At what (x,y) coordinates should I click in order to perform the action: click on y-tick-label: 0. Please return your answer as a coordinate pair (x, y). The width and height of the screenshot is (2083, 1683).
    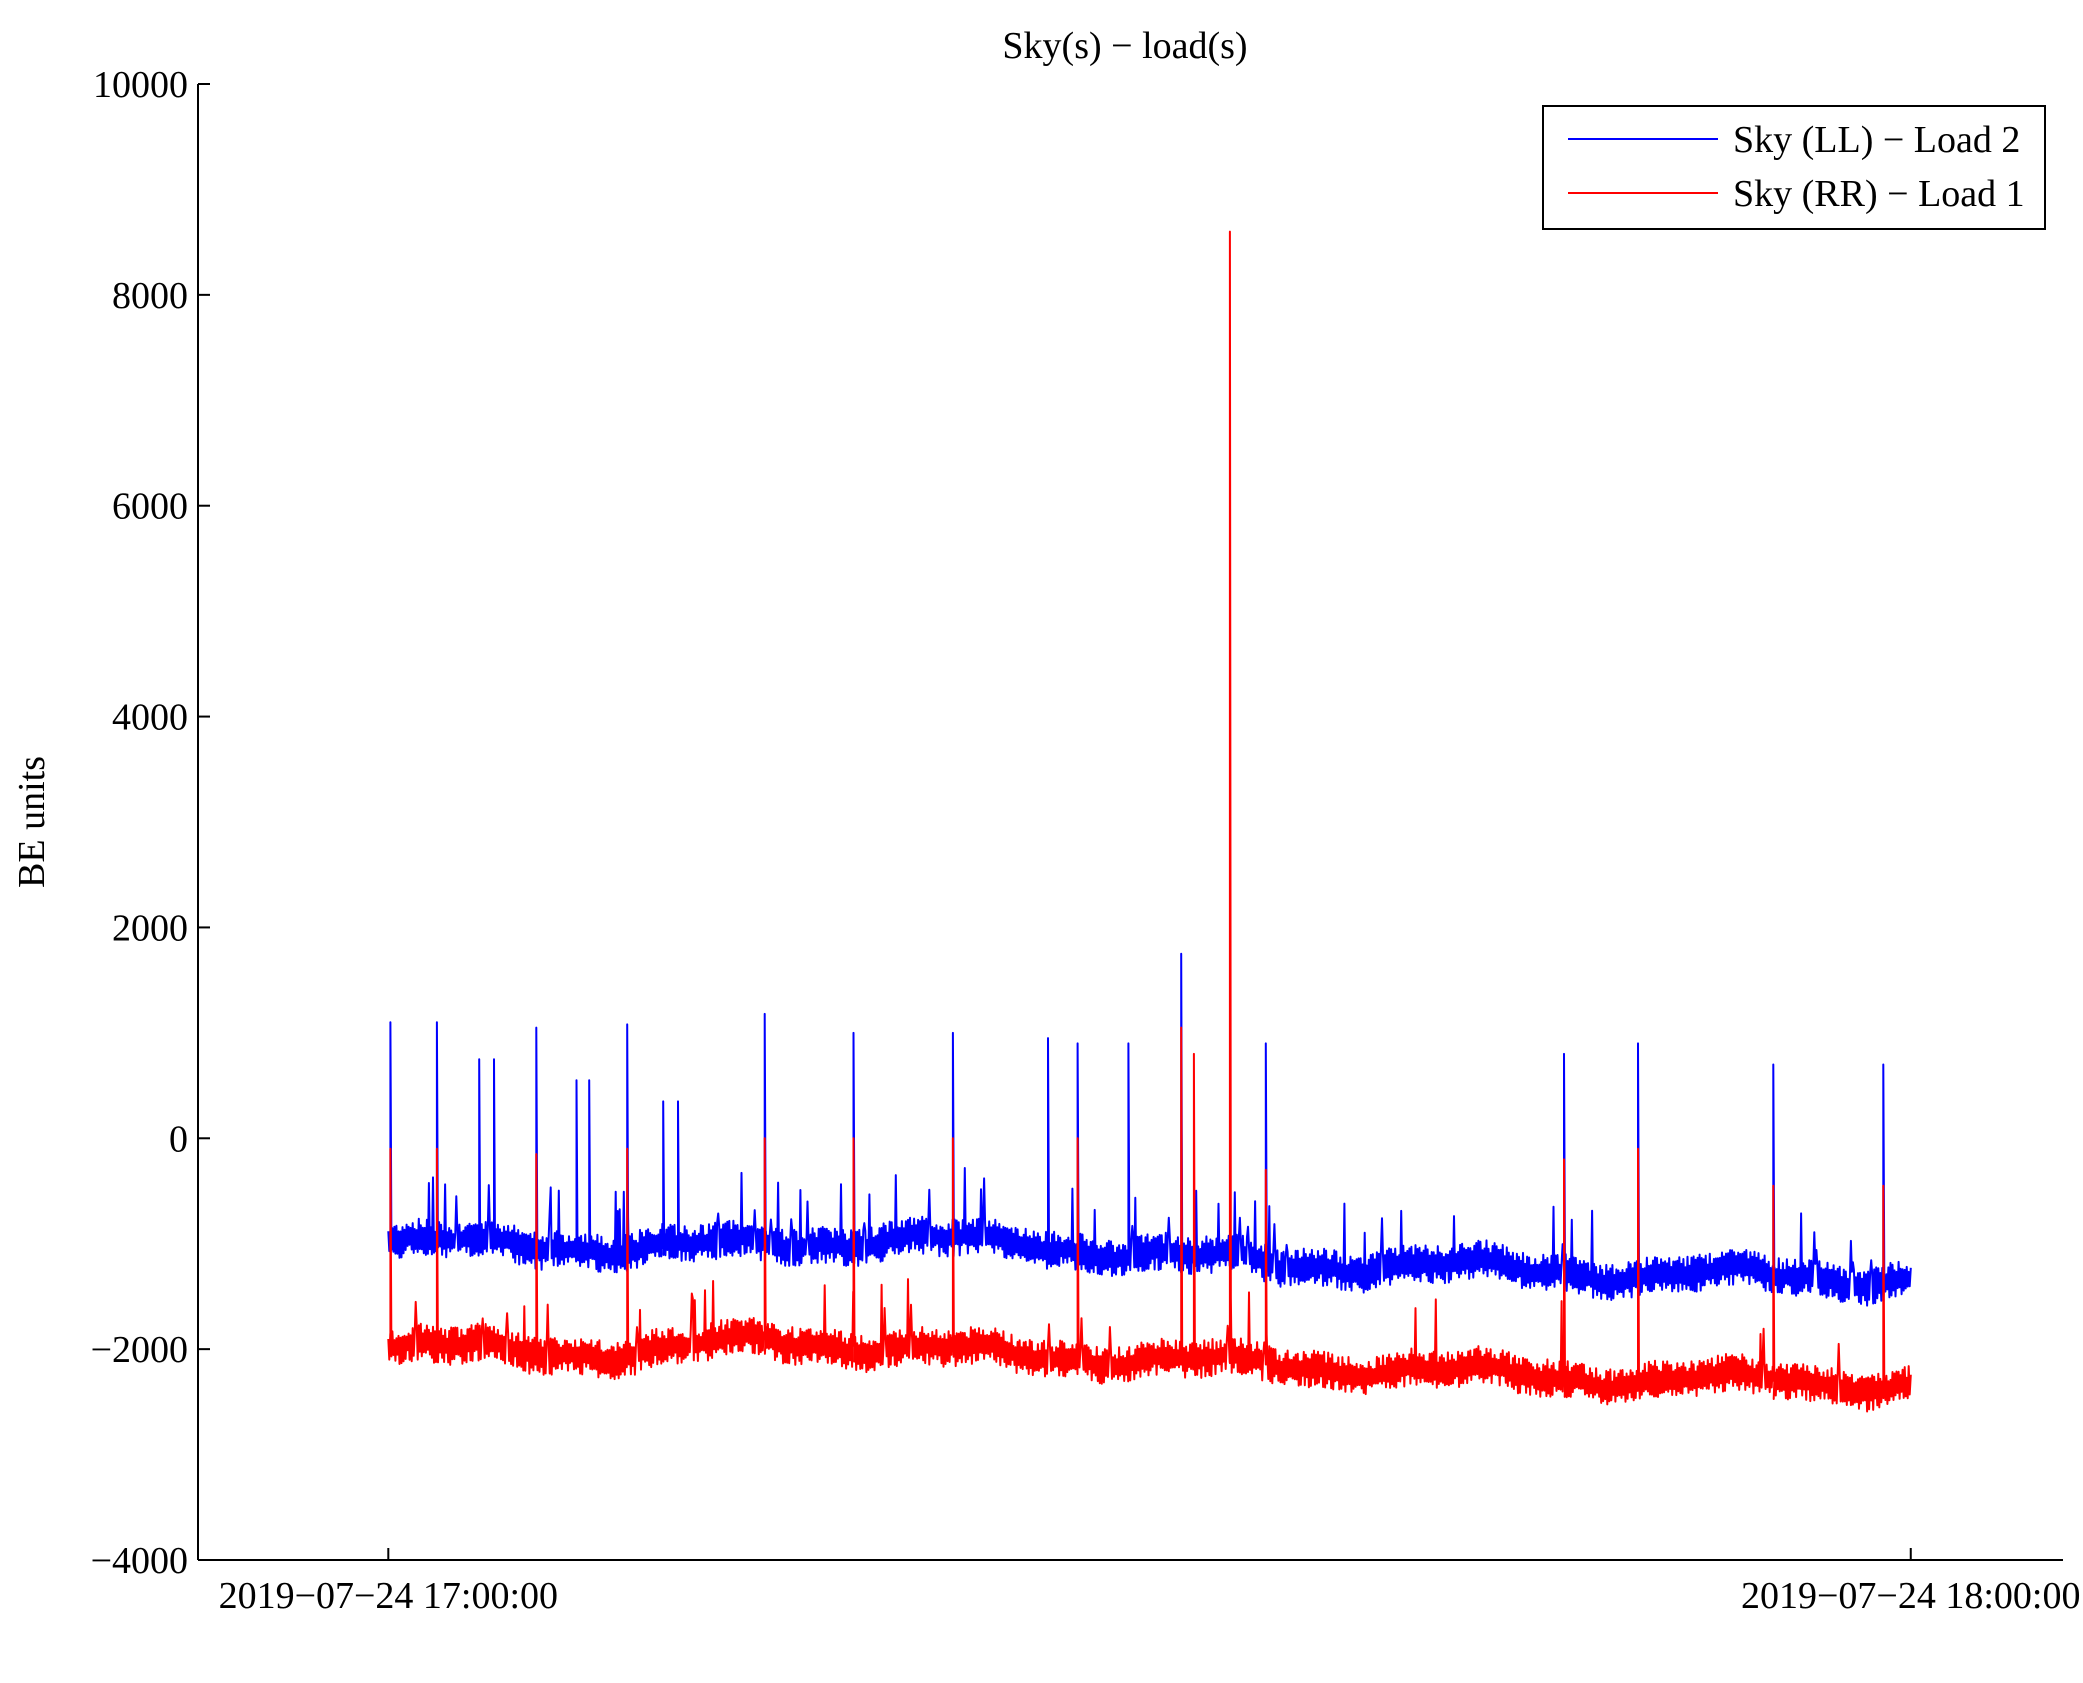
    Looking at the image, I should click on (178, 1139).